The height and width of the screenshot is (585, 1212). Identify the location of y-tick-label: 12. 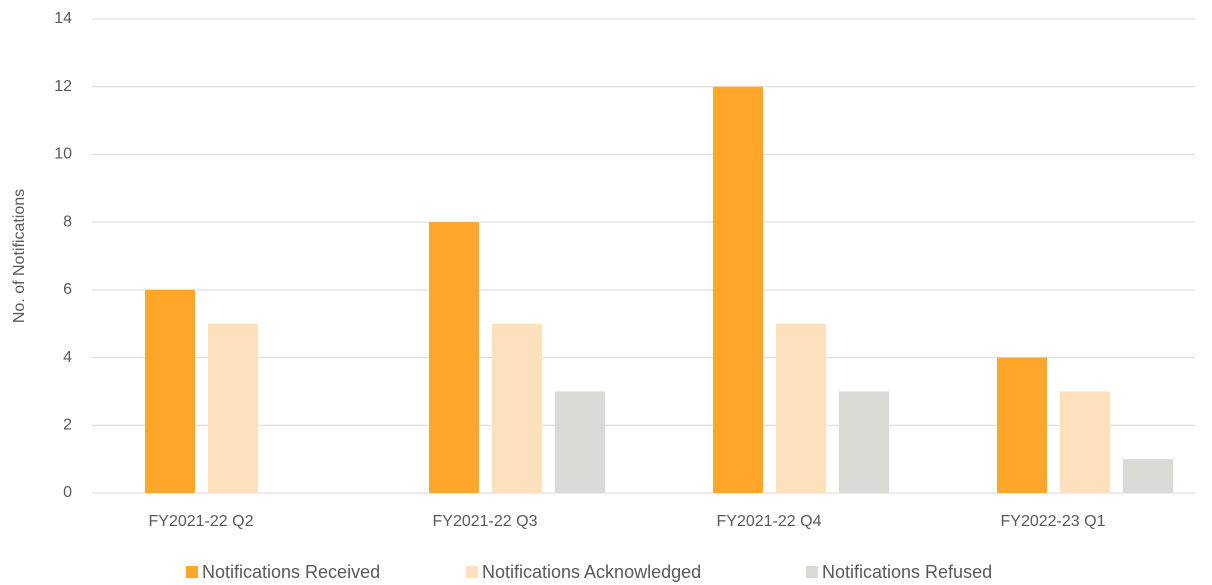
(63, 86).